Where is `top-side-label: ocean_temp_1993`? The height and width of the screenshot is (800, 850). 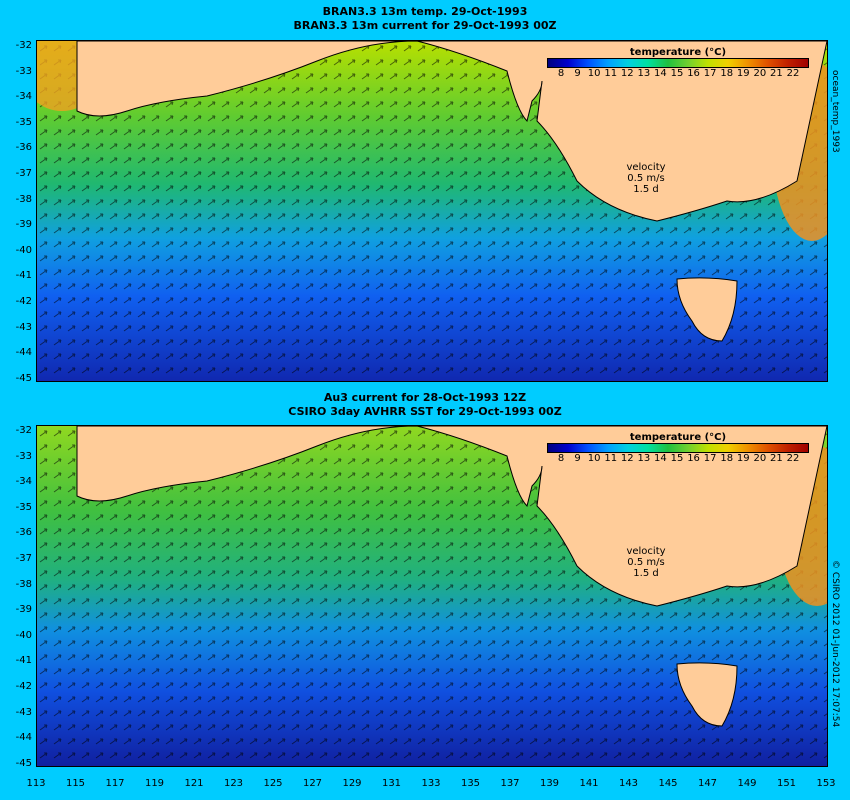 top-side-label: ocean_temp_1993 is located at coordinates (835, 111).